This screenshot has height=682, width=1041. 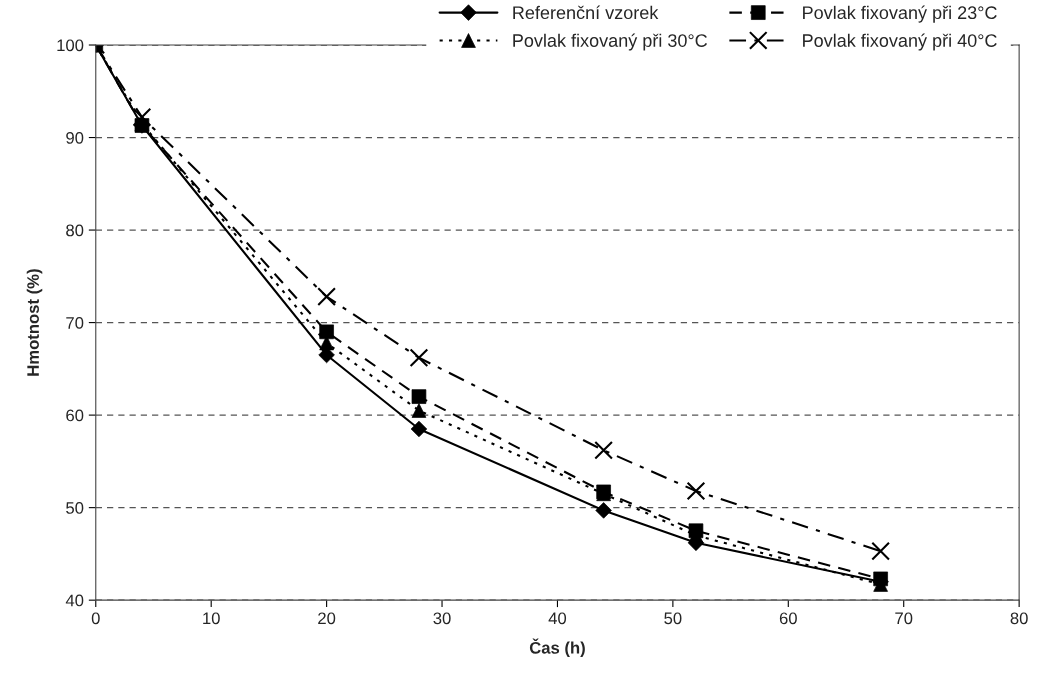 What do you see at coordinates (75, 322) in the screenshot?
I see `y-tick-label: 70` at bounding box center [75, 322].